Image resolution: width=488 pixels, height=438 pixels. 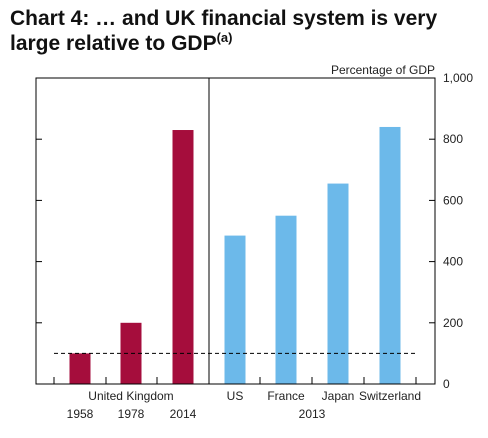 I want to click on x-tick-label: France, so click(x=286, y=396).